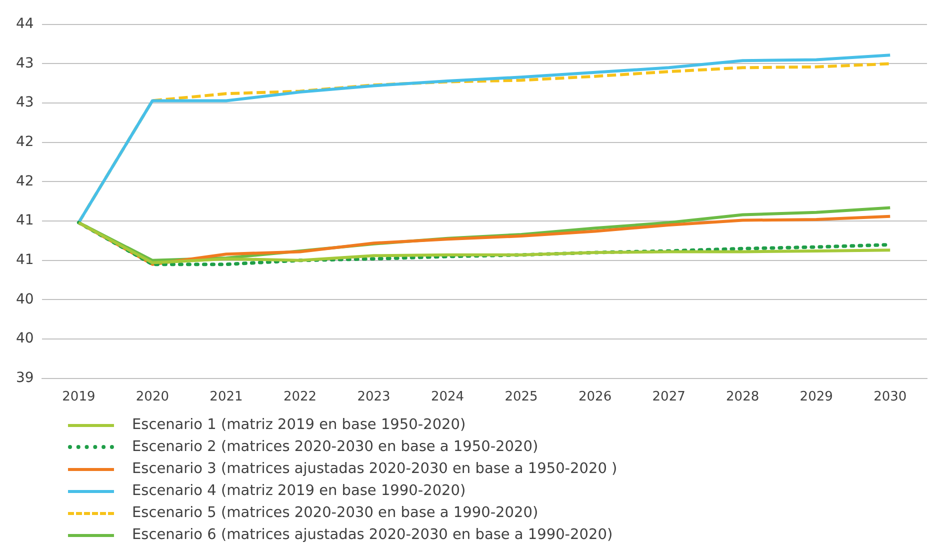 Image resolution: width=945 pixels, height=560 pixels. Describe the element at coordinates (595, 397) in the screenshot. I see `x-tick-label: 2026` at that location.